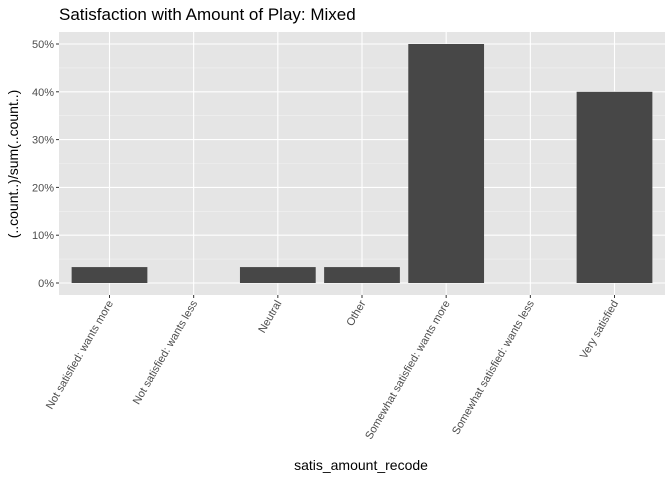 The width and height of the screenshot is (672, 480). What do you see at coordinates (43, 236) in the screenshot?
I see `y-tick-label: 10%` at bounding box center [43, 236].